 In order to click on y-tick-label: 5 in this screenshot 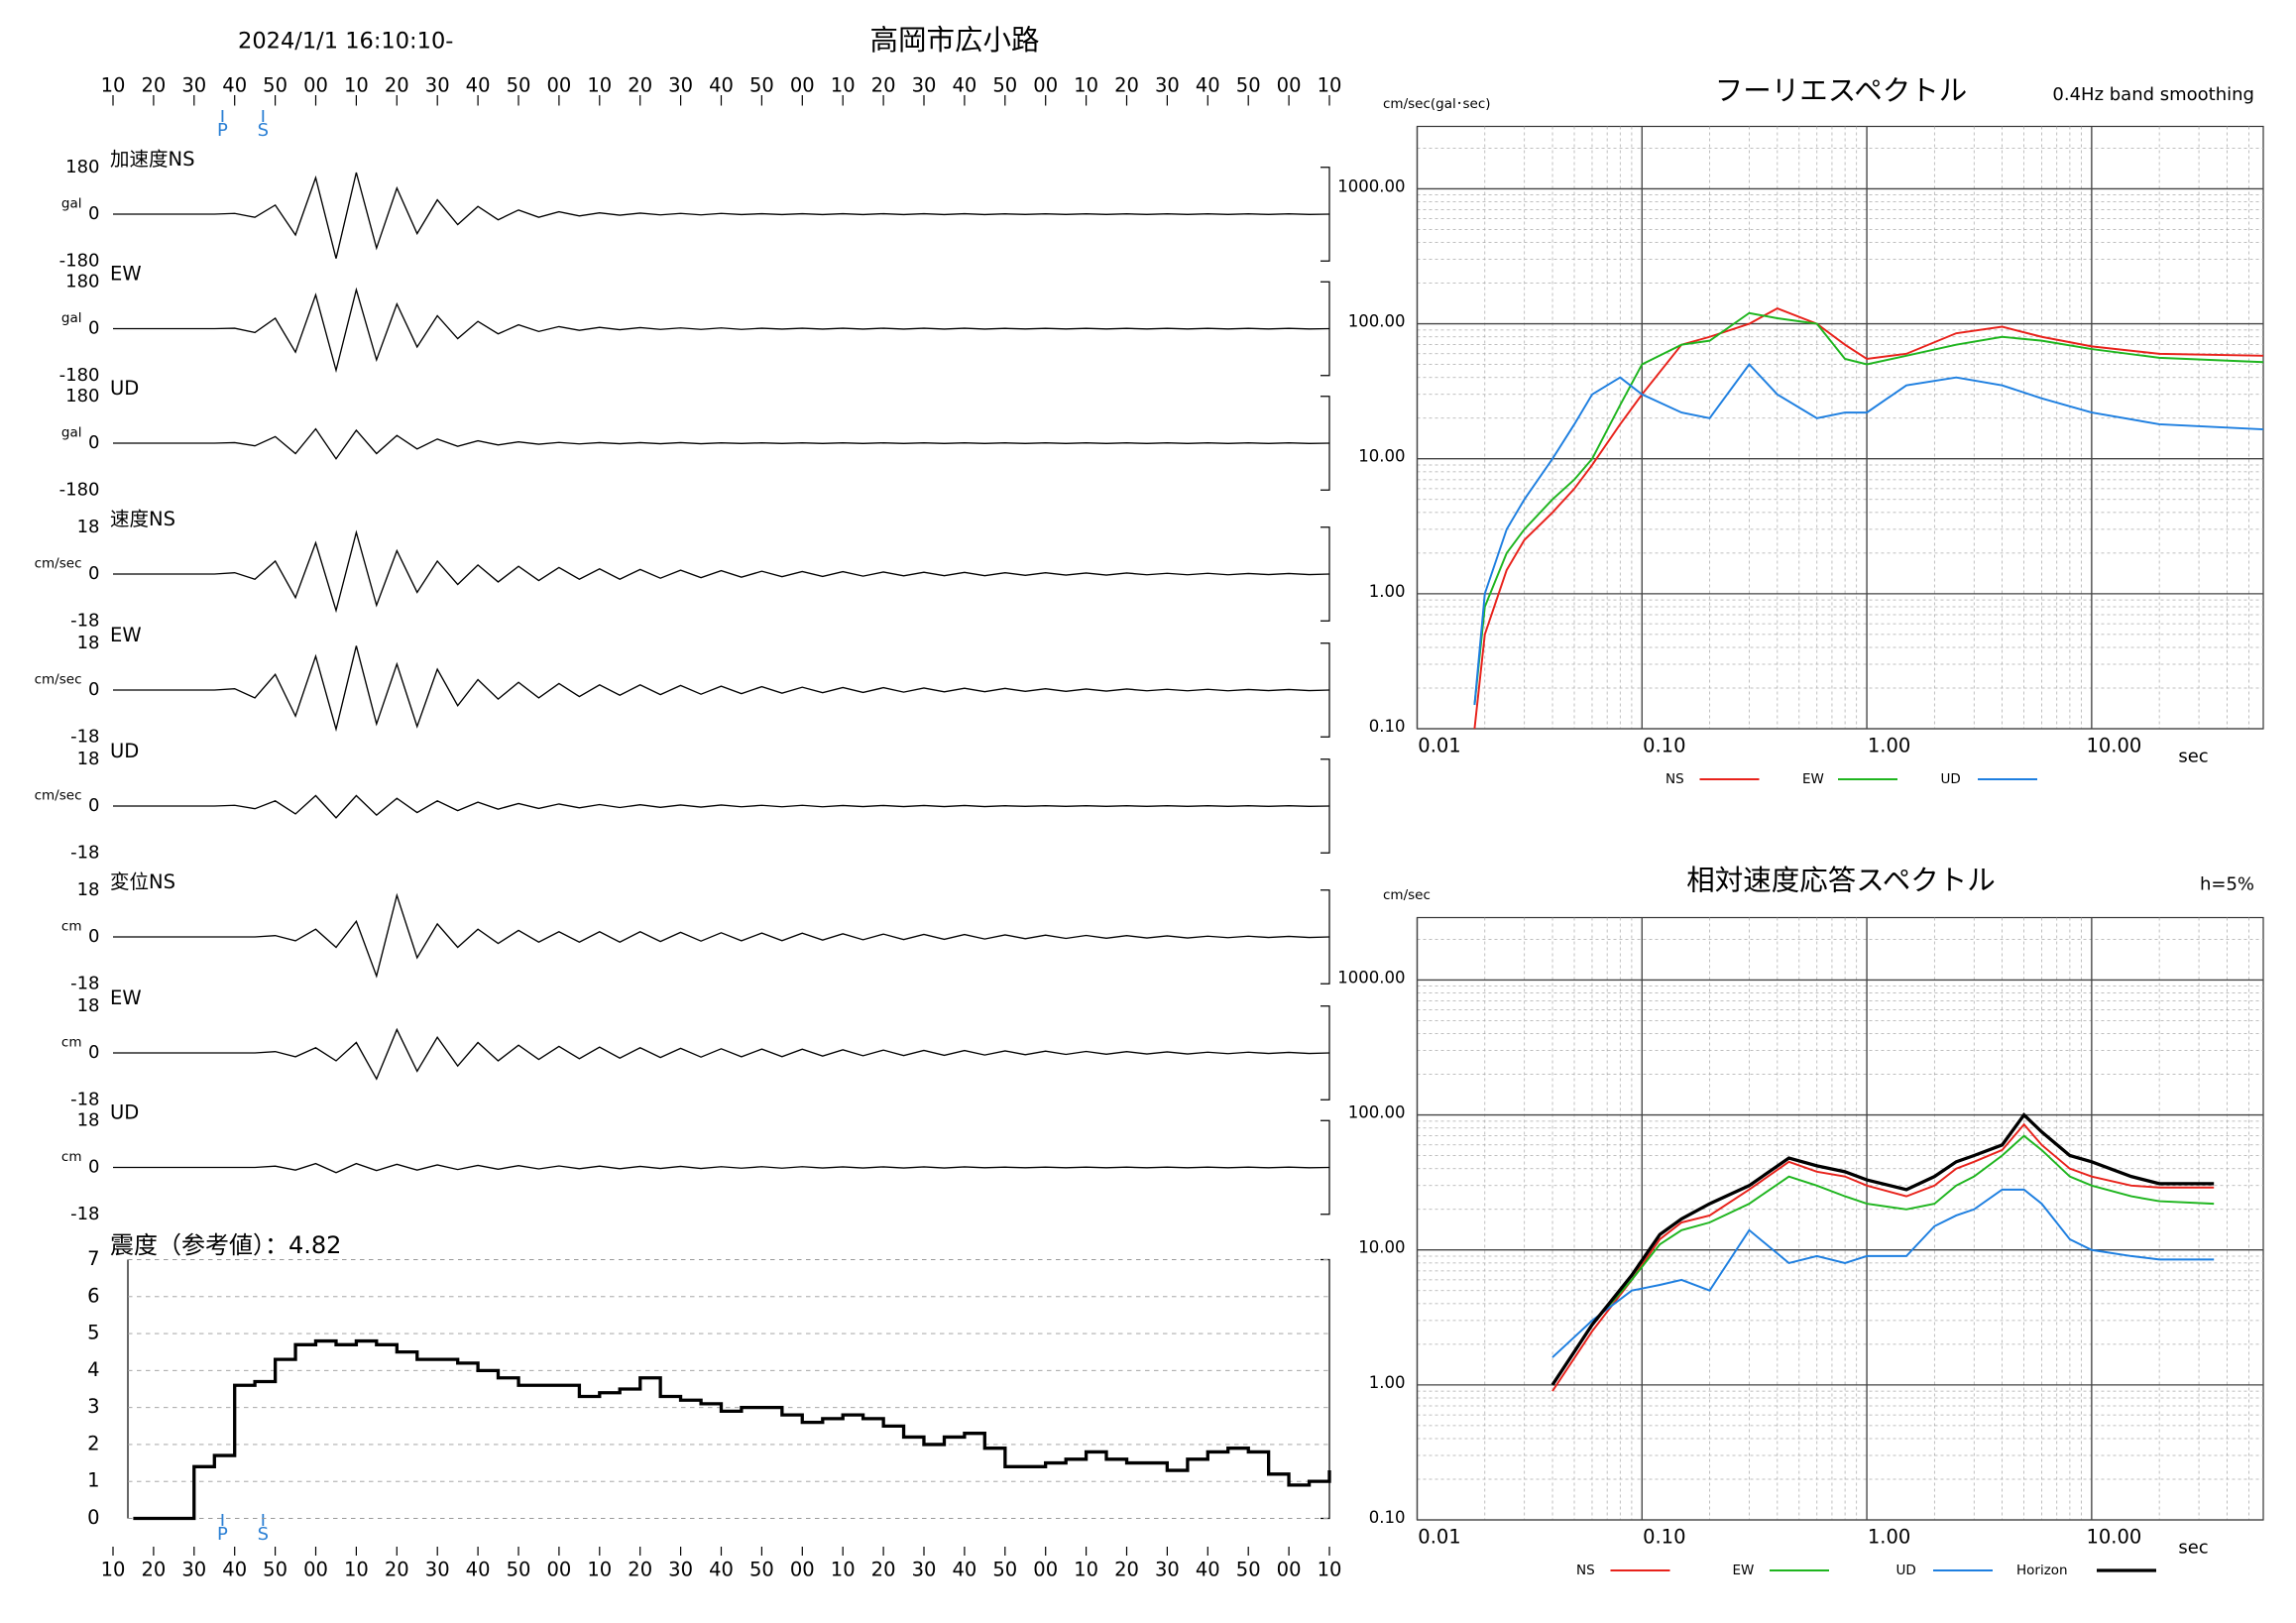, I will do `click(93, 1333)`.